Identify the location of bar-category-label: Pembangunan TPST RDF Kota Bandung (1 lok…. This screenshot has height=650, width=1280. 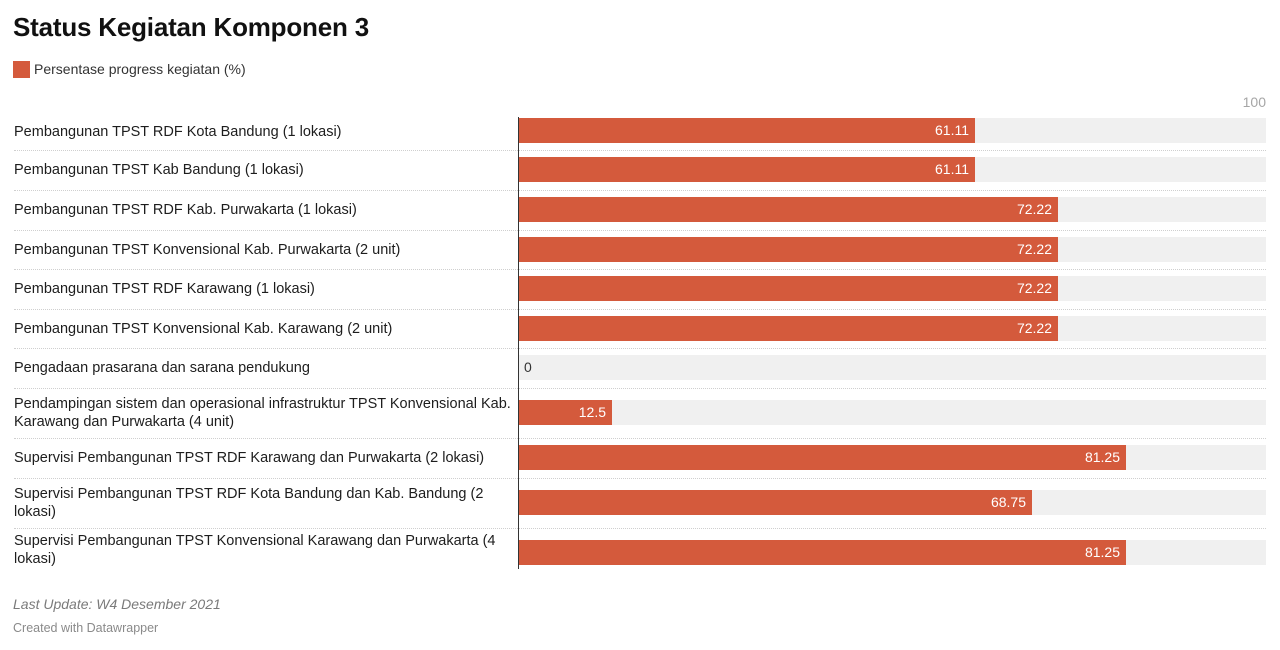
(178, 131).